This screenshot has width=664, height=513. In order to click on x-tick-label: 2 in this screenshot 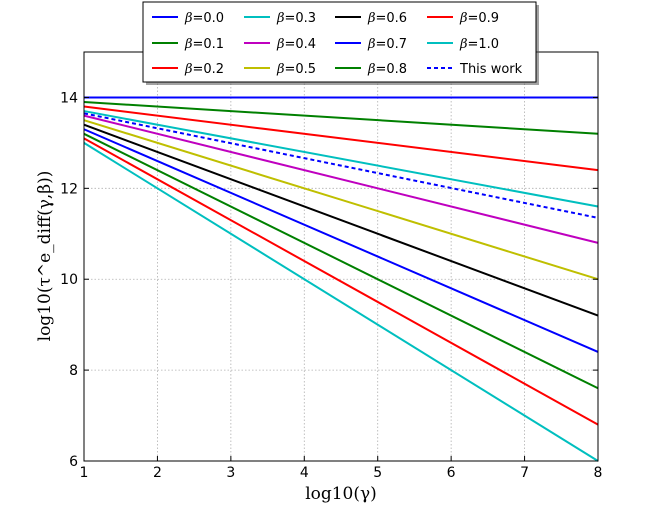, I will do `click(157, 473)`.